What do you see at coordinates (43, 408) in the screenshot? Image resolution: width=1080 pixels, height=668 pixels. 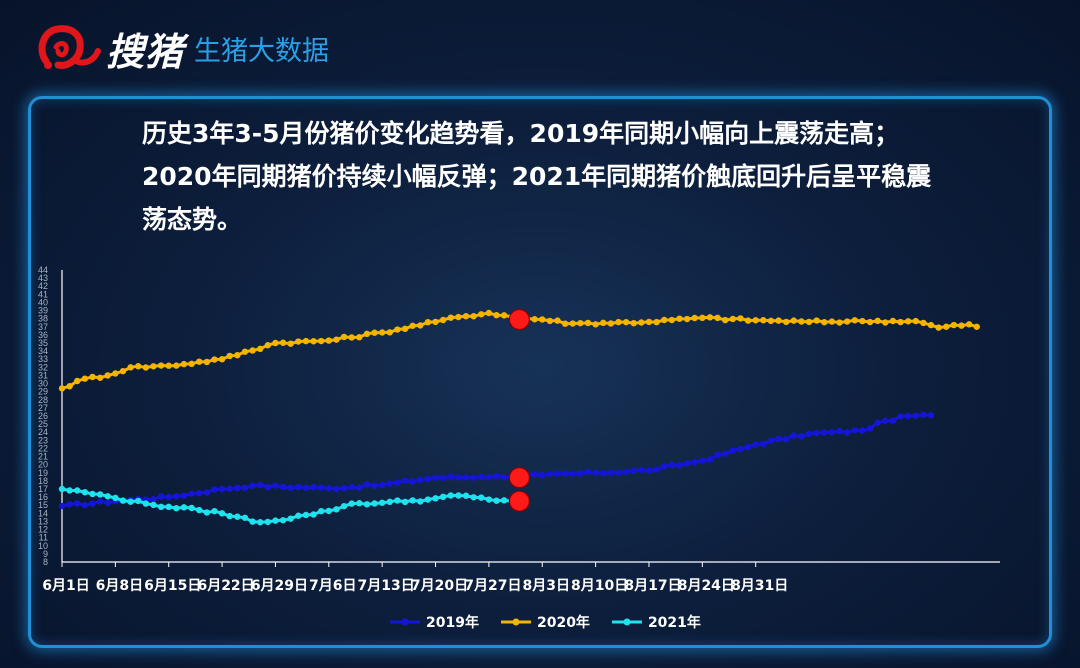 I see `y-tick-label: 27` at bounding box center [43, 408].